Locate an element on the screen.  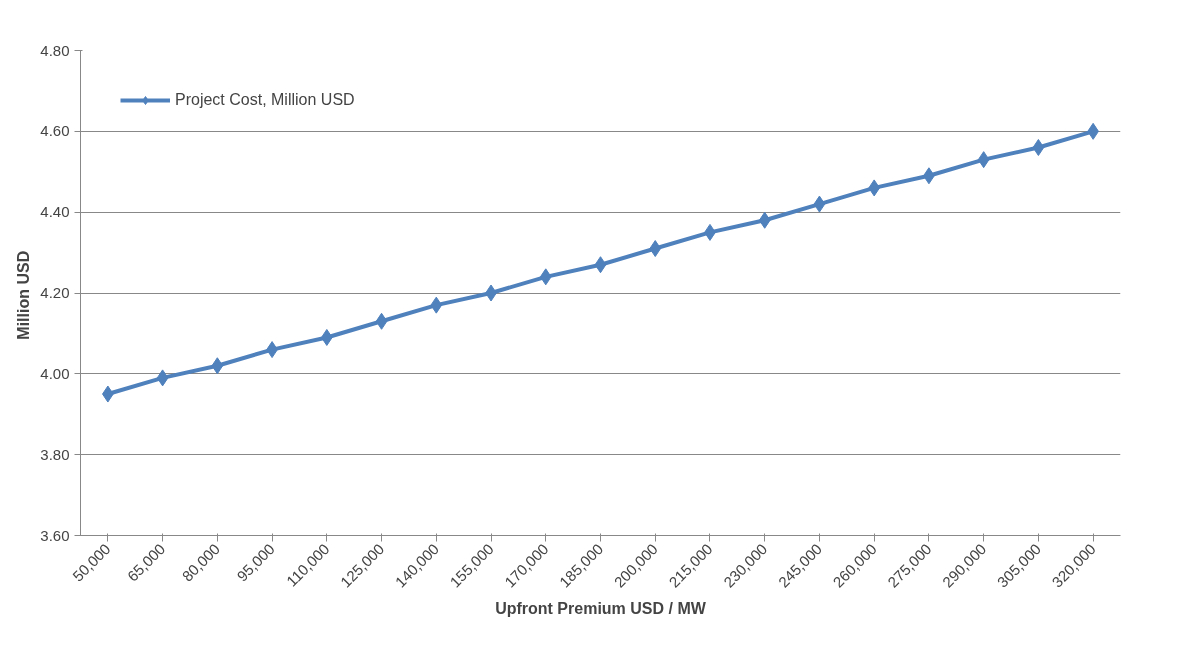
y-axis-title: Million USD is located at coordinates (24, 295).